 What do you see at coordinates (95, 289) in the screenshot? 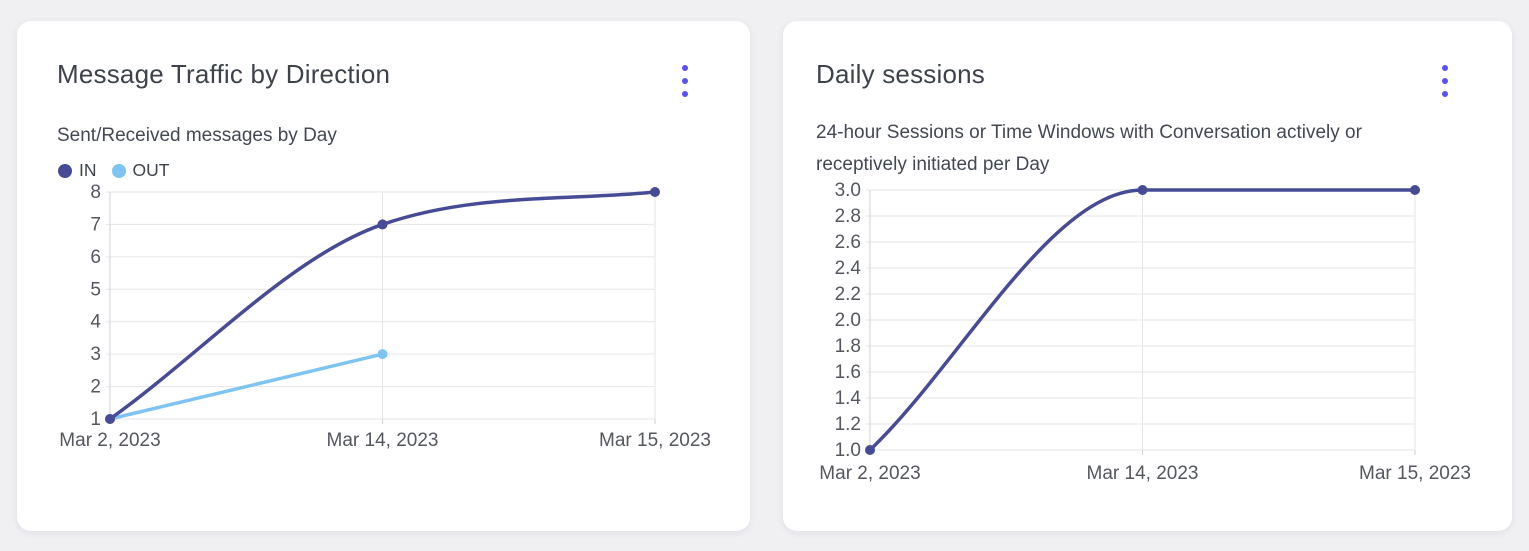
I see `y-axis-tick-label: 5` at bounding box center [95, 289].